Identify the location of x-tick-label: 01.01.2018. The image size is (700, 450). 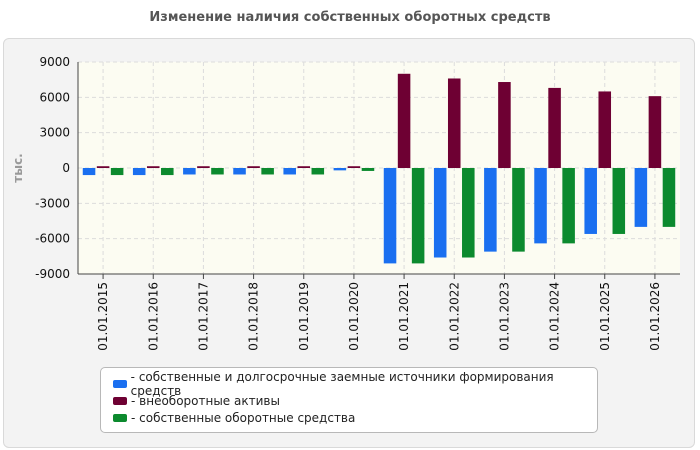
(254, 316).